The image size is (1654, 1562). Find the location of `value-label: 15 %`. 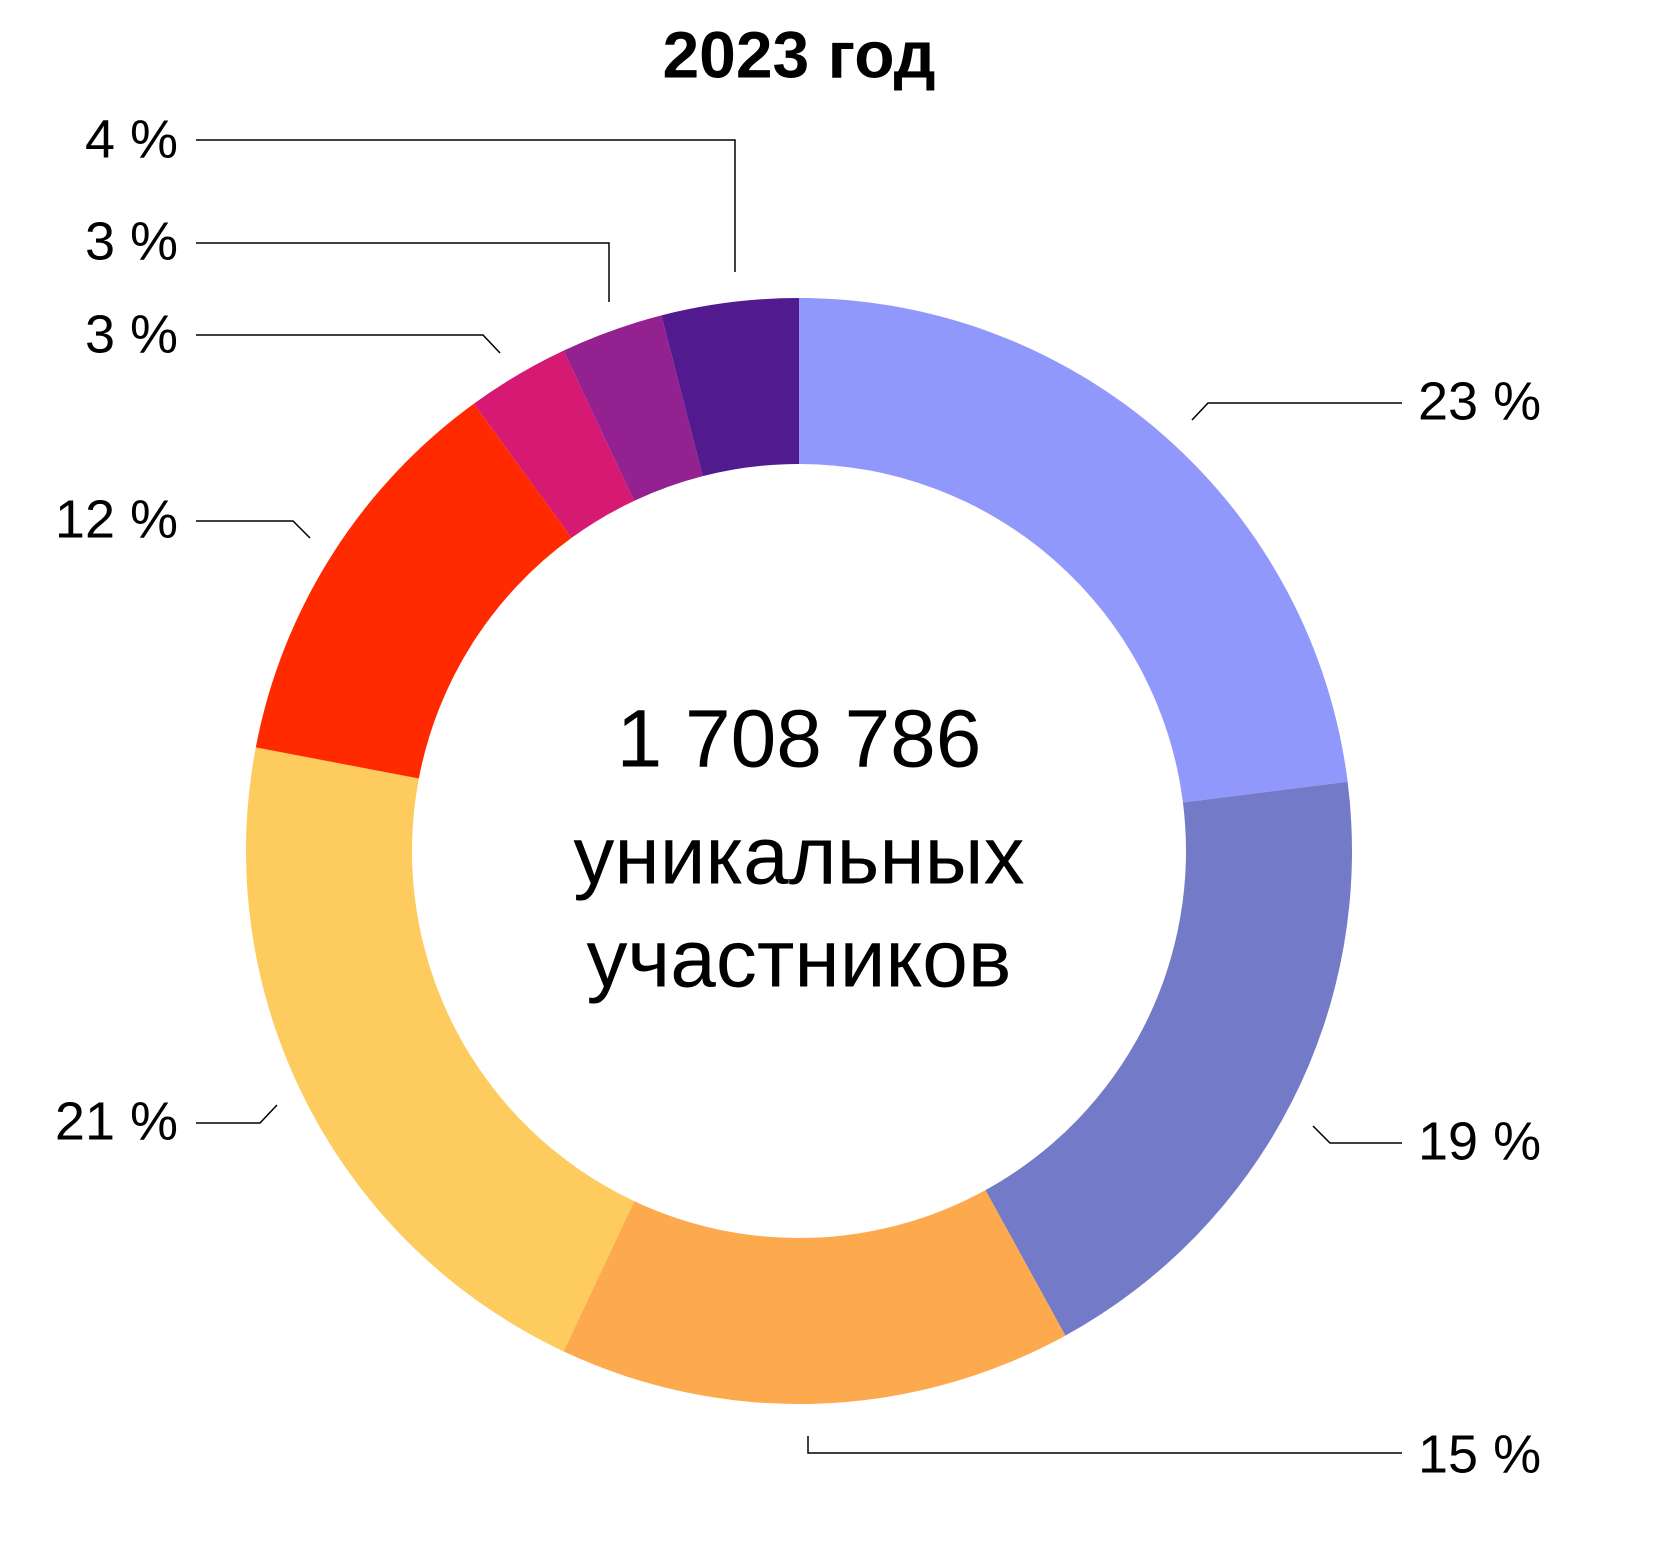

value-label: 15 % is located at coordinates (1479, 1454).